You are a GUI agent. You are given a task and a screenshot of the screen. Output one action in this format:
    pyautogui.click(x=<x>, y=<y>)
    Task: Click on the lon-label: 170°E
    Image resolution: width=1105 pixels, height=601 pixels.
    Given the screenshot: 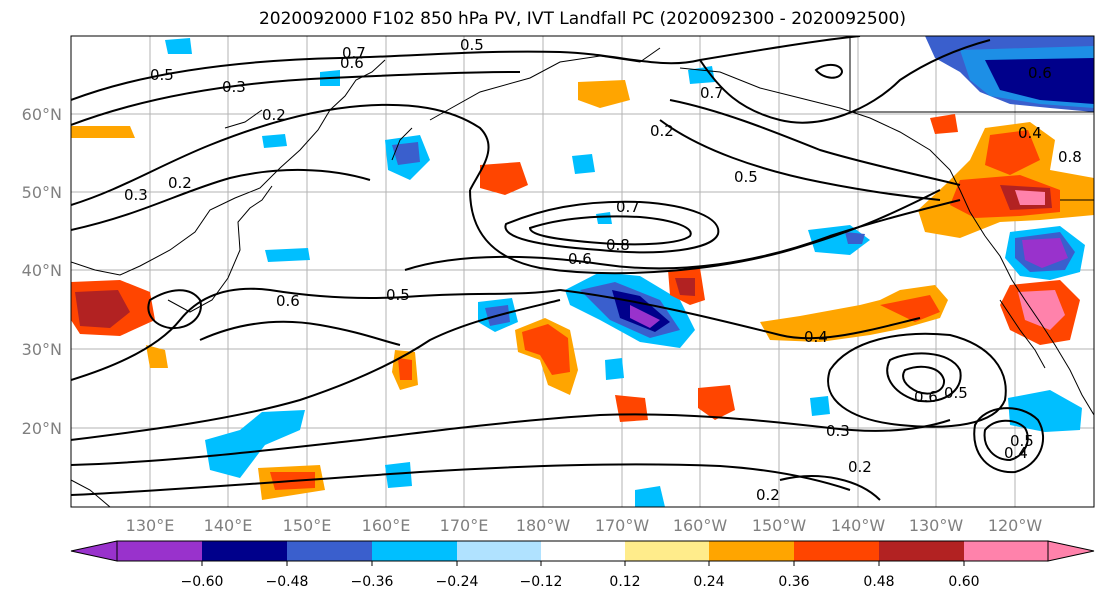 What is the action you would take?
    pyautogui.click(x=464, y=525)
    